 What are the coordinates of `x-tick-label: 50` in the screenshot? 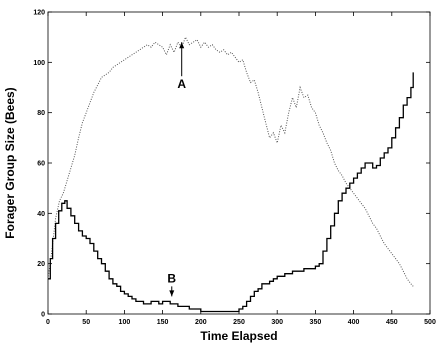 It's located at (86, 322).